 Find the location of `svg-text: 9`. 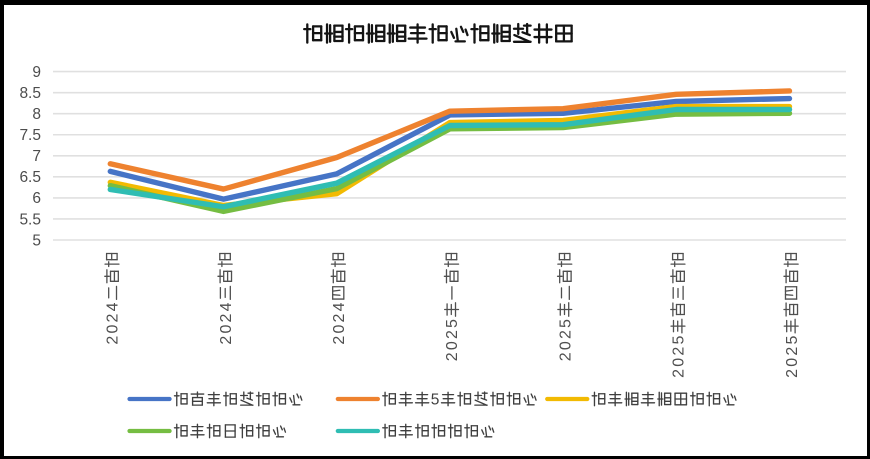

svg-text: 9 is located at coordinates (36, 72).